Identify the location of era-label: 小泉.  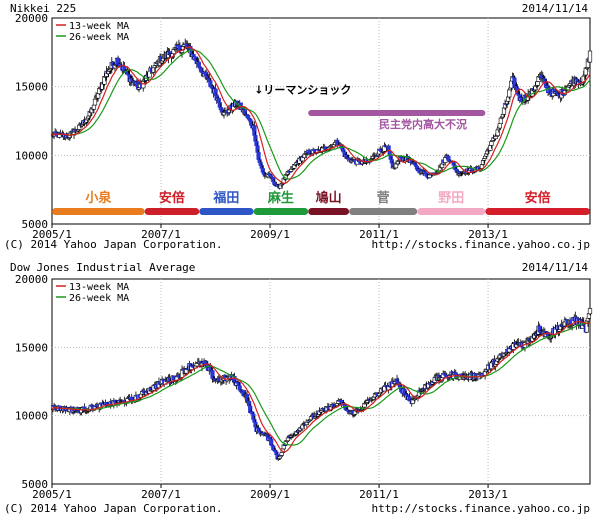
(98, 198).